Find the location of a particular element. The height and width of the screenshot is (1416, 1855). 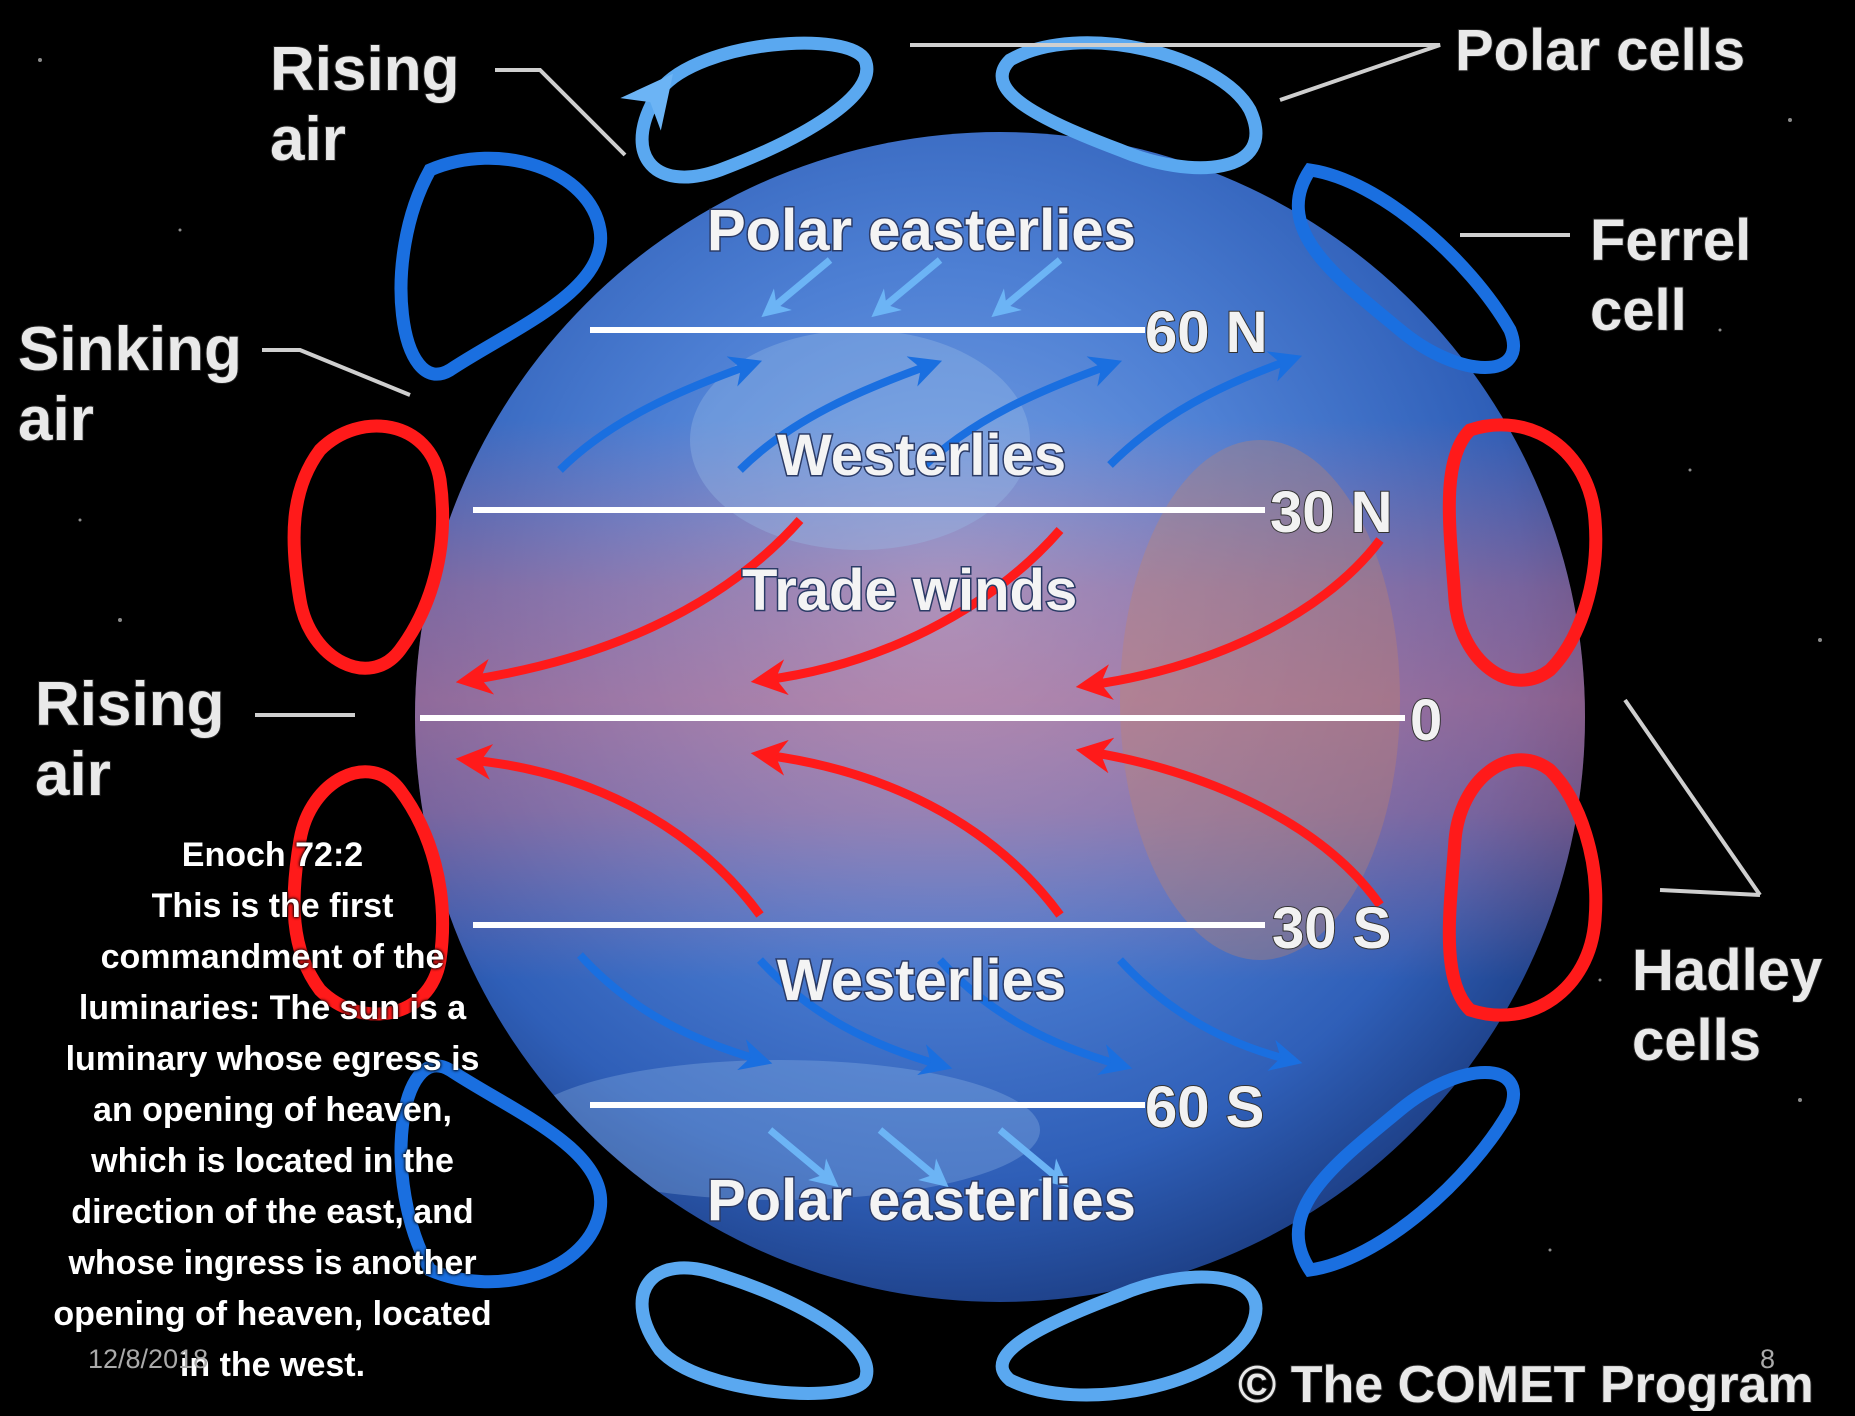

lat-label-60n: 60 N is located at coordinates (1206, 332).